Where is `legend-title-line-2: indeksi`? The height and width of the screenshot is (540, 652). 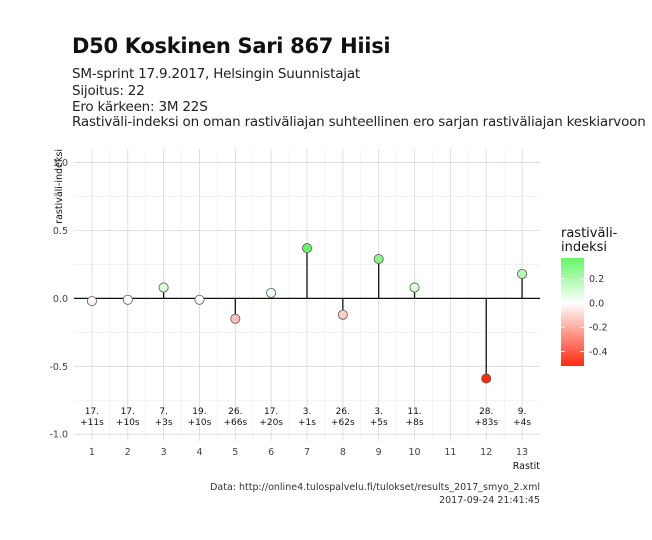 legend-title-line-2: indeksi is located at coordinates (584, 247).